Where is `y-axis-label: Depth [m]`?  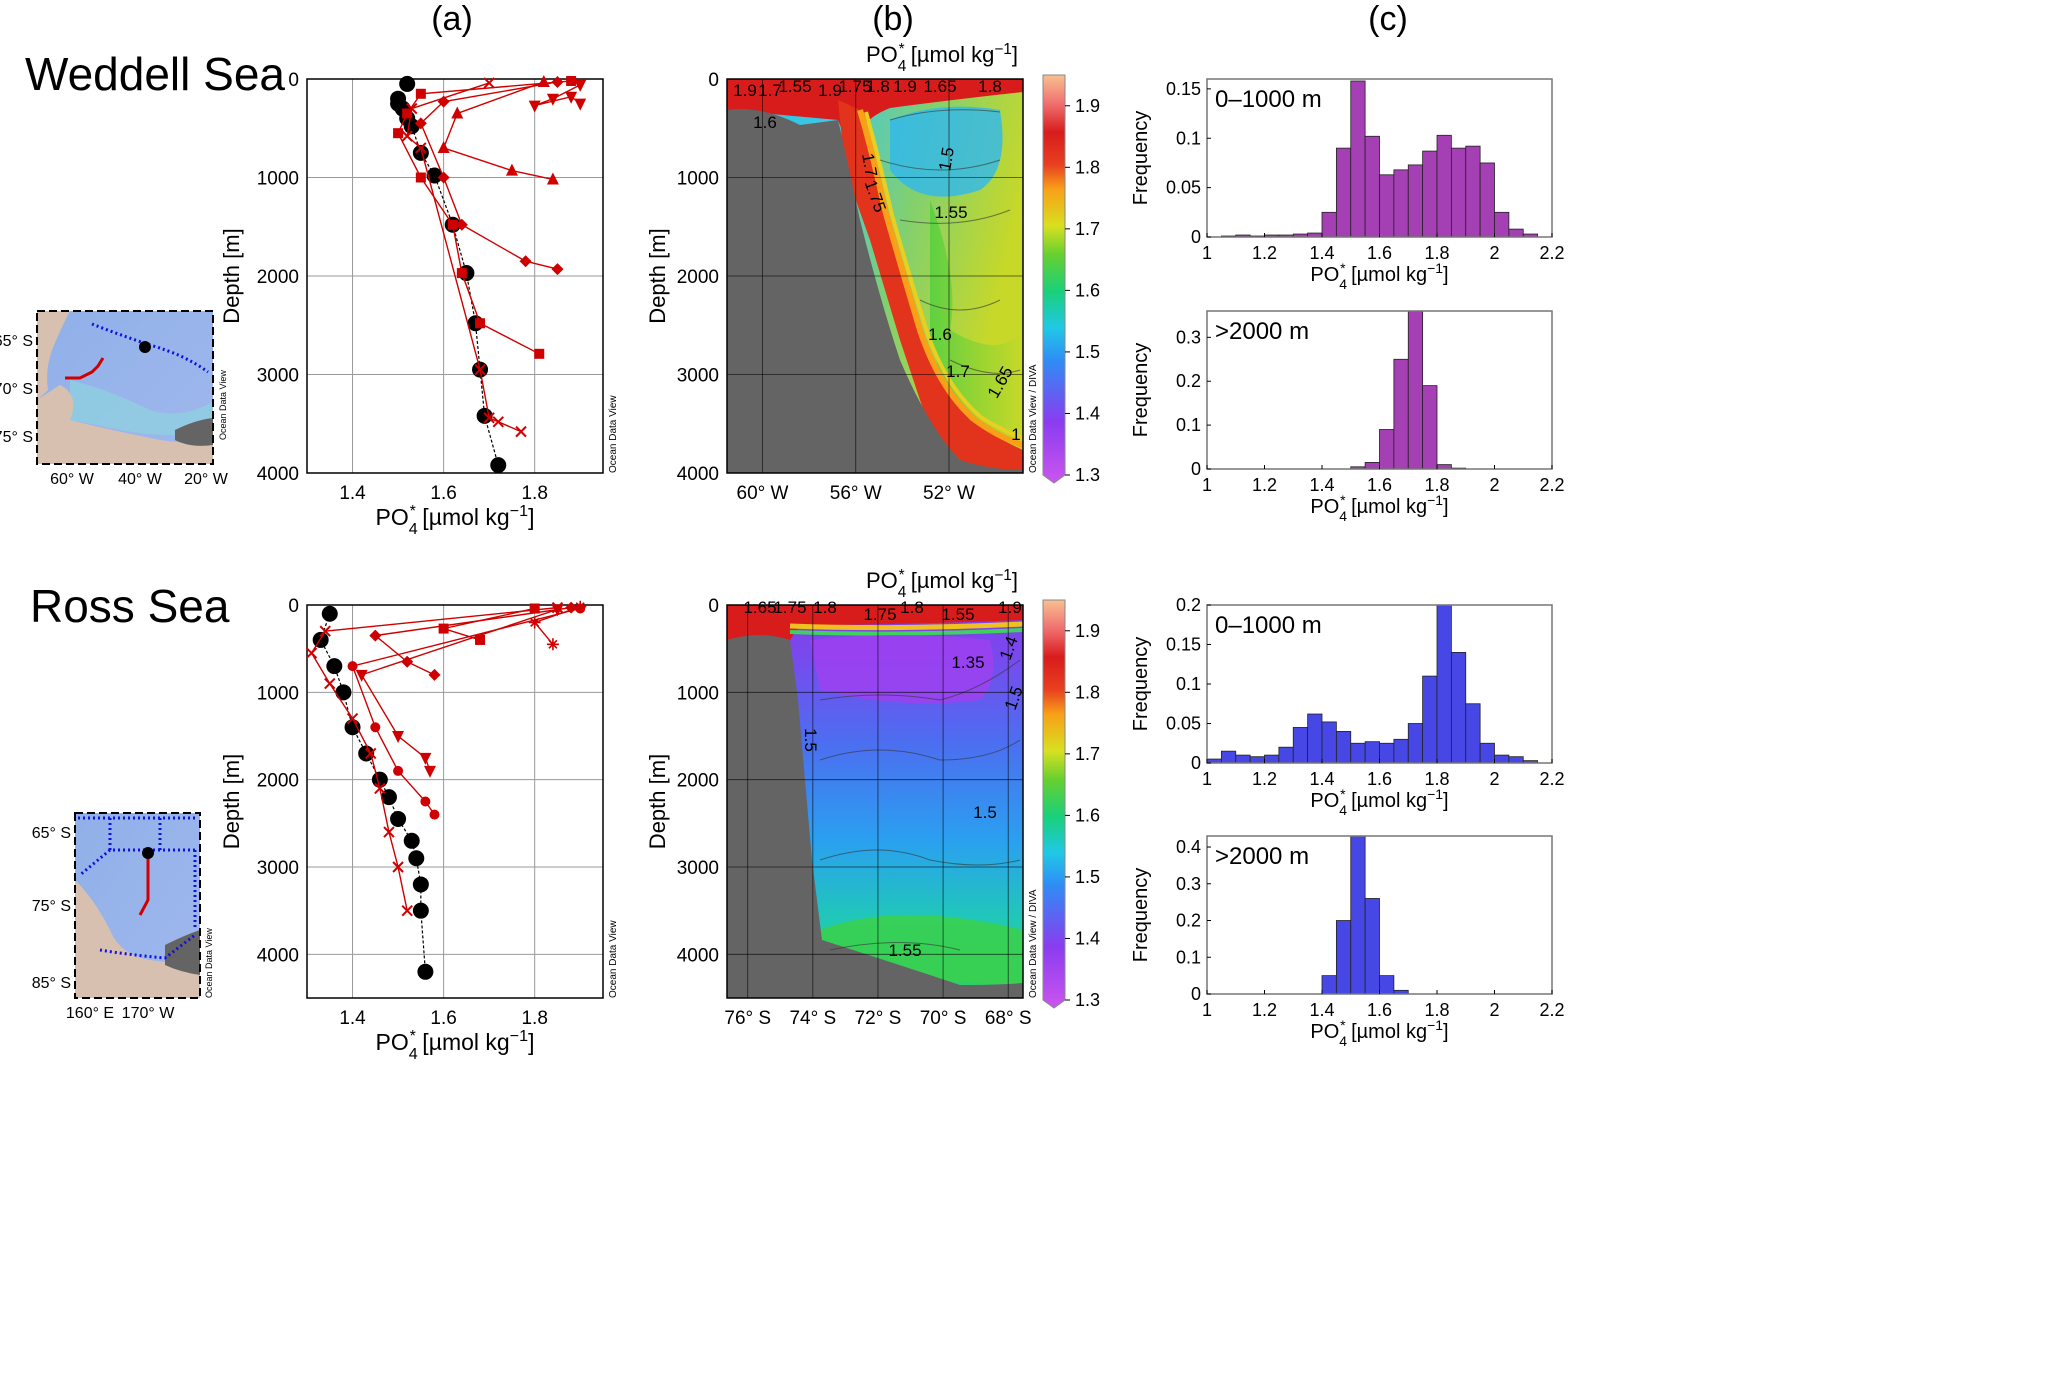
y-axis-label: Depth [m] is located at coordinates (231, 275).